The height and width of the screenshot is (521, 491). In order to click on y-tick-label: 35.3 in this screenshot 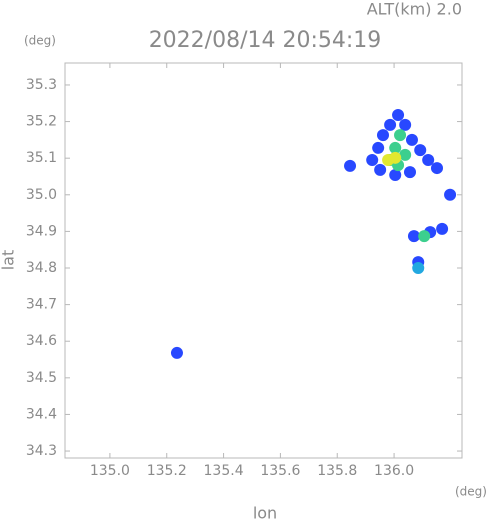, I will do `click(41, 85)`.